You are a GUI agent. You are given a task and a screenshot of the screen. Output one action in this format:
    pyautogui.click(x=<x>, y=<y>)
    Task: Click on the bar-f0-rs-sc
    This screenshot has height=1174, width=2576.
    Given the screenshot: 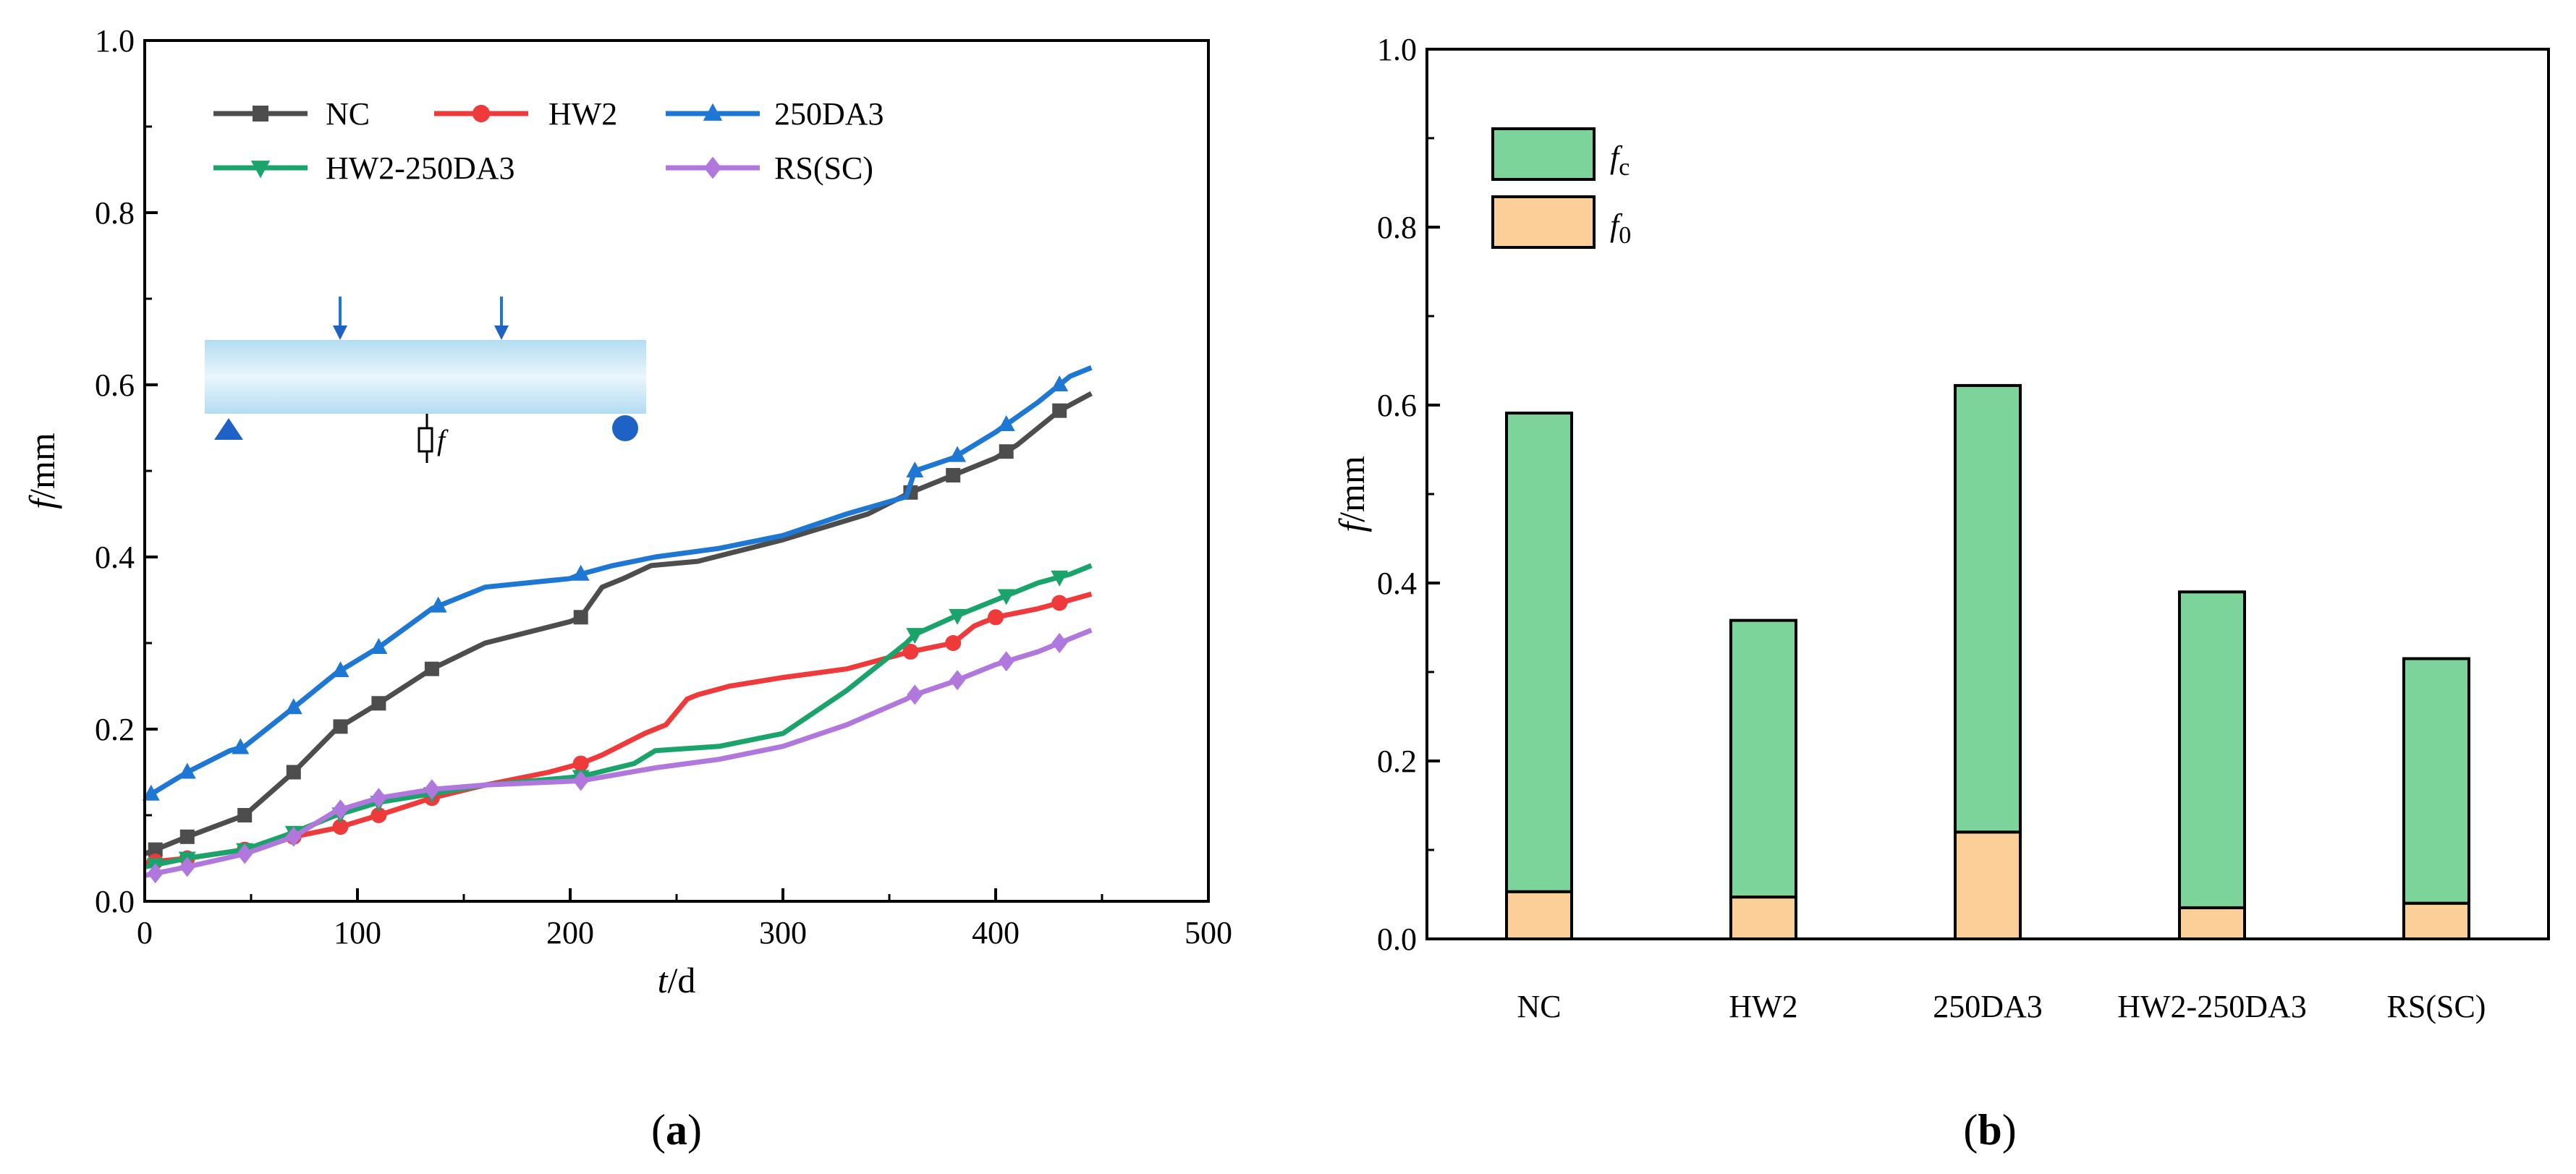 What is the action you would take?
    pyautogui.click(x=2436, y=921)
    